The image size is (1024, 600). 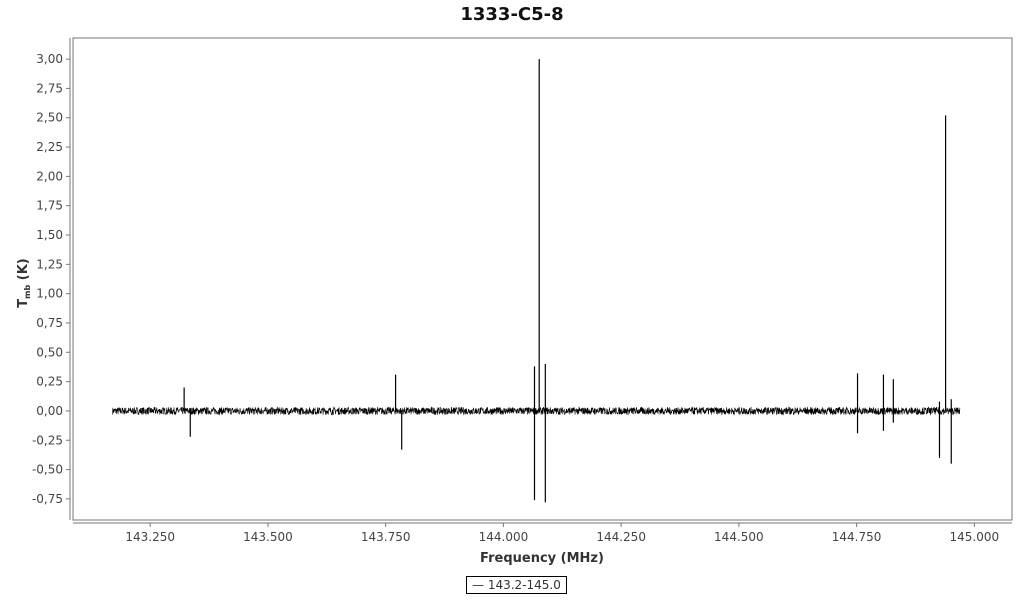 What do you see at coordinates (512, 14) in the screenshot?
I see `chart-title: 1333-C5-8` at bounding box center [512, 14].